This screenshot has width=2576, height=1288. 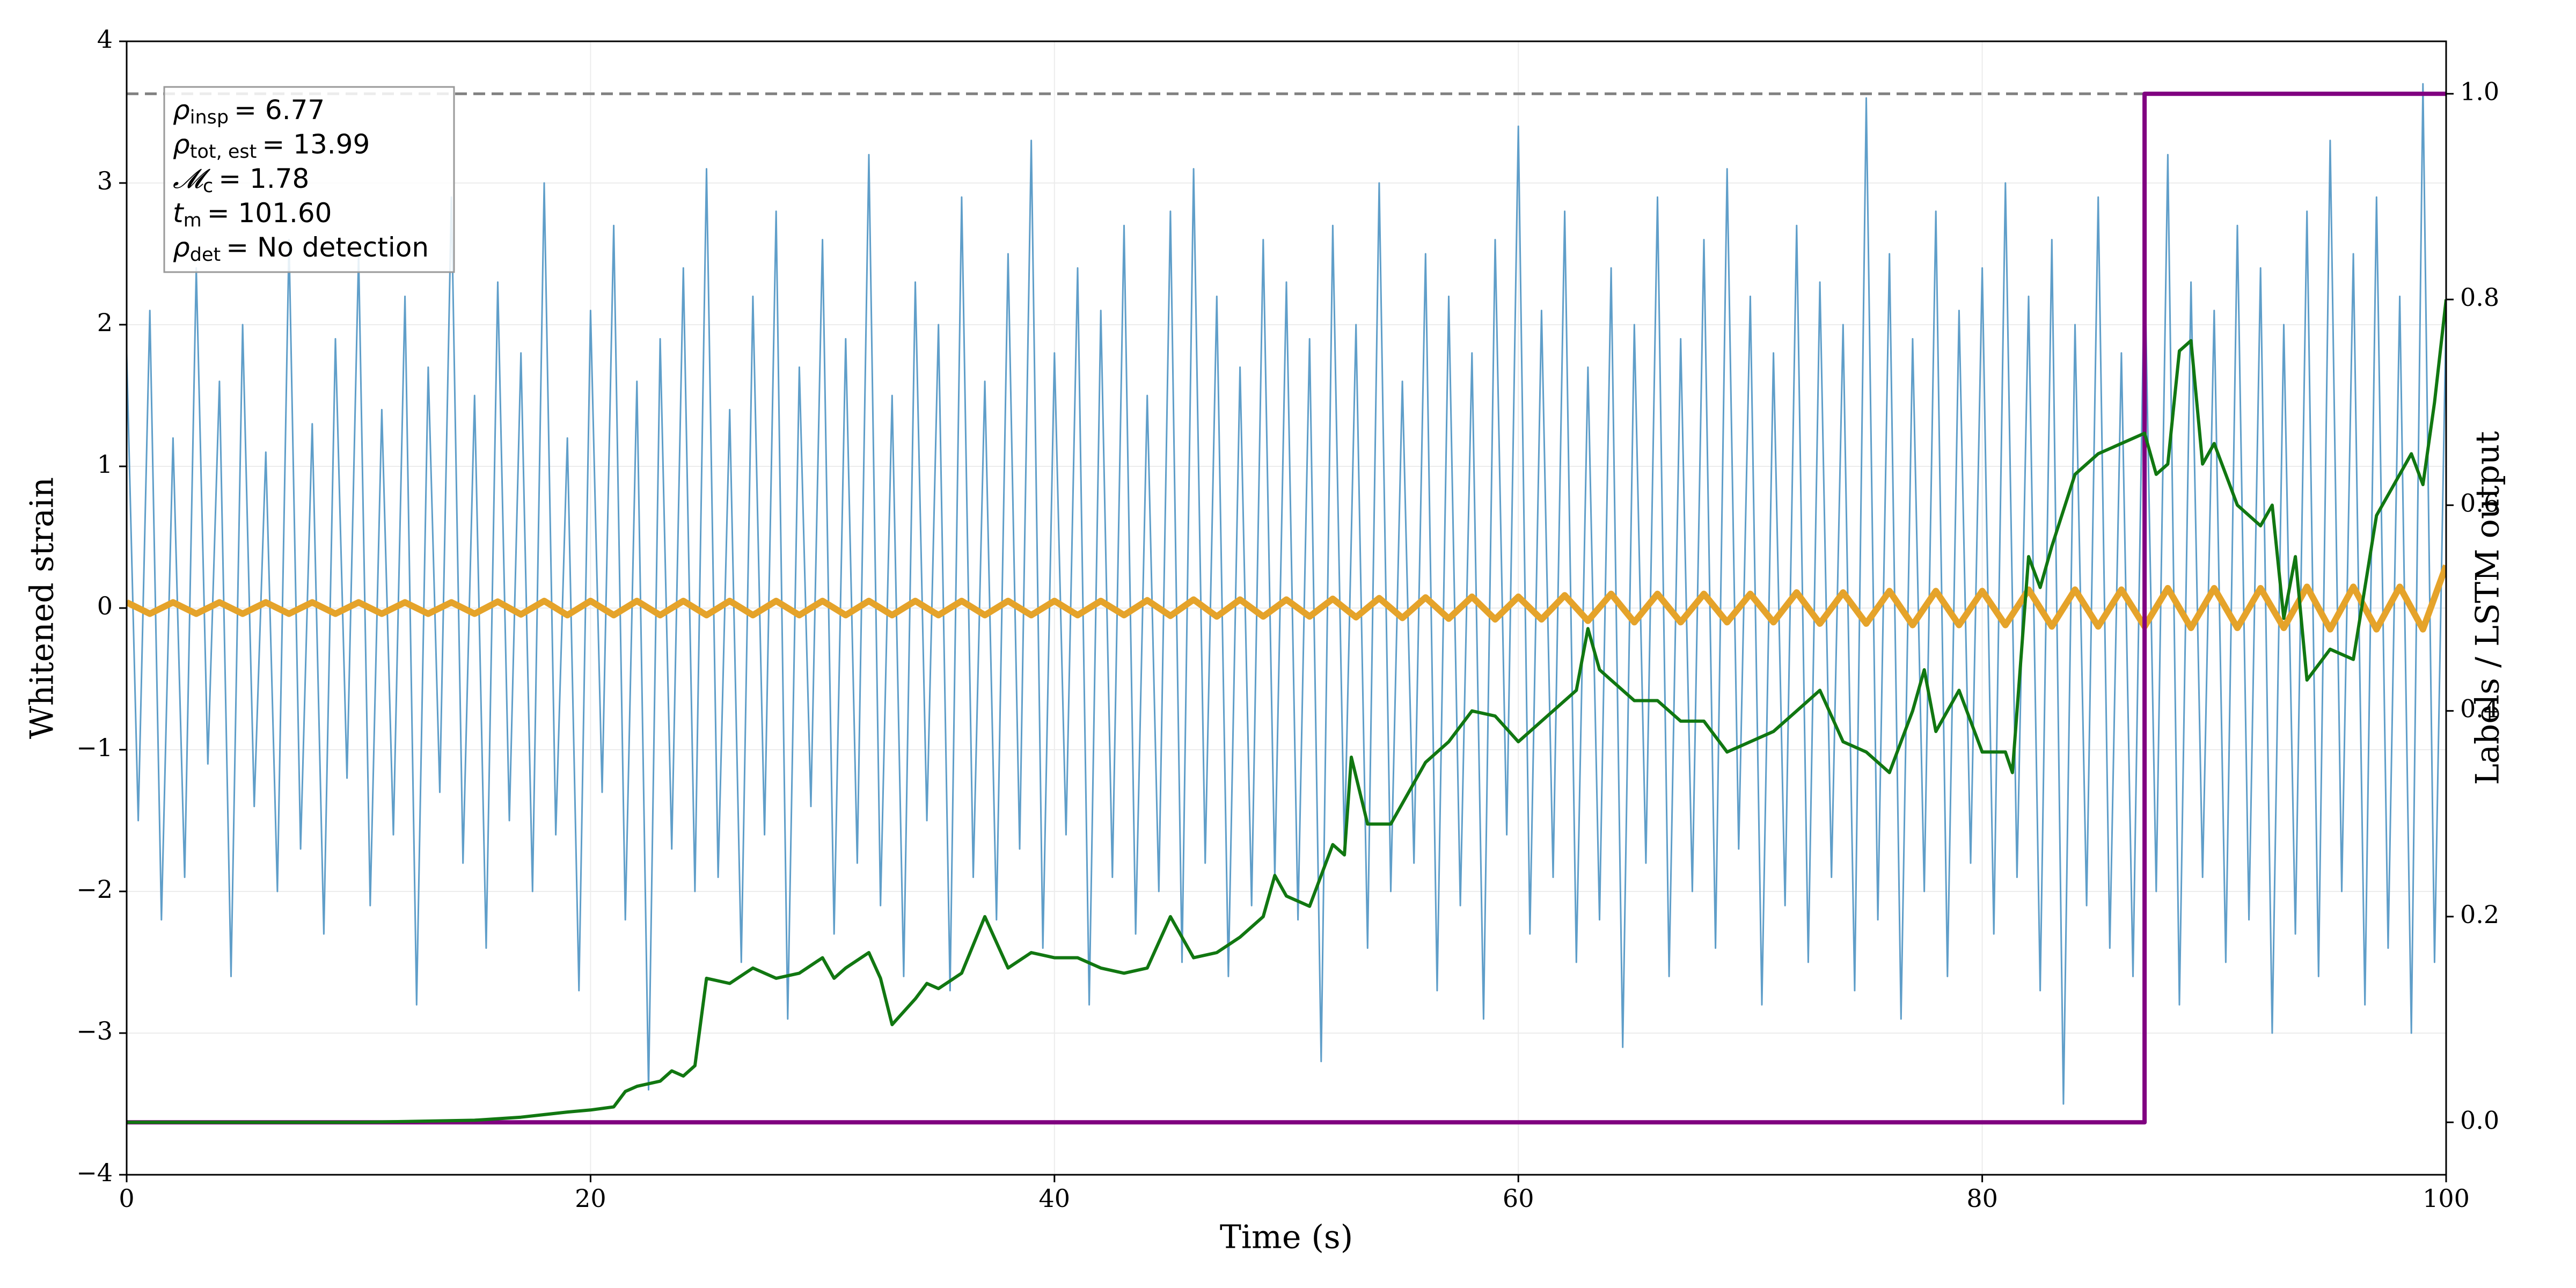 What do you see at coordinates (126, 1198) in the screenshot?
I see `x-tick-label: 0` at bounding box center [126, 1198].